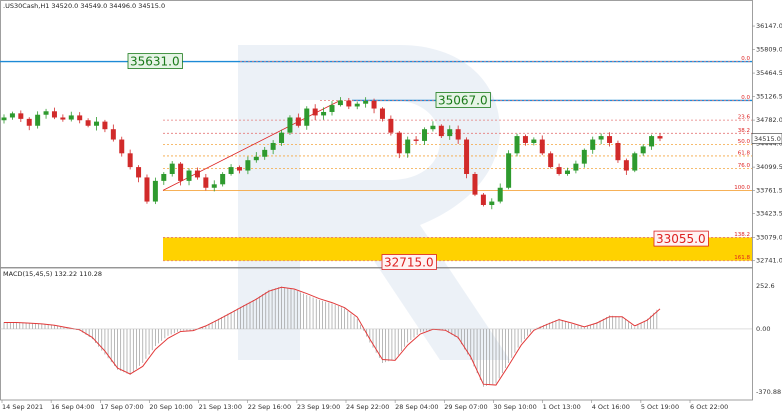 Image resolution: width=782 pixels, height=413 pixels. I want to click on level-label-mid-box, so click(463, 100).